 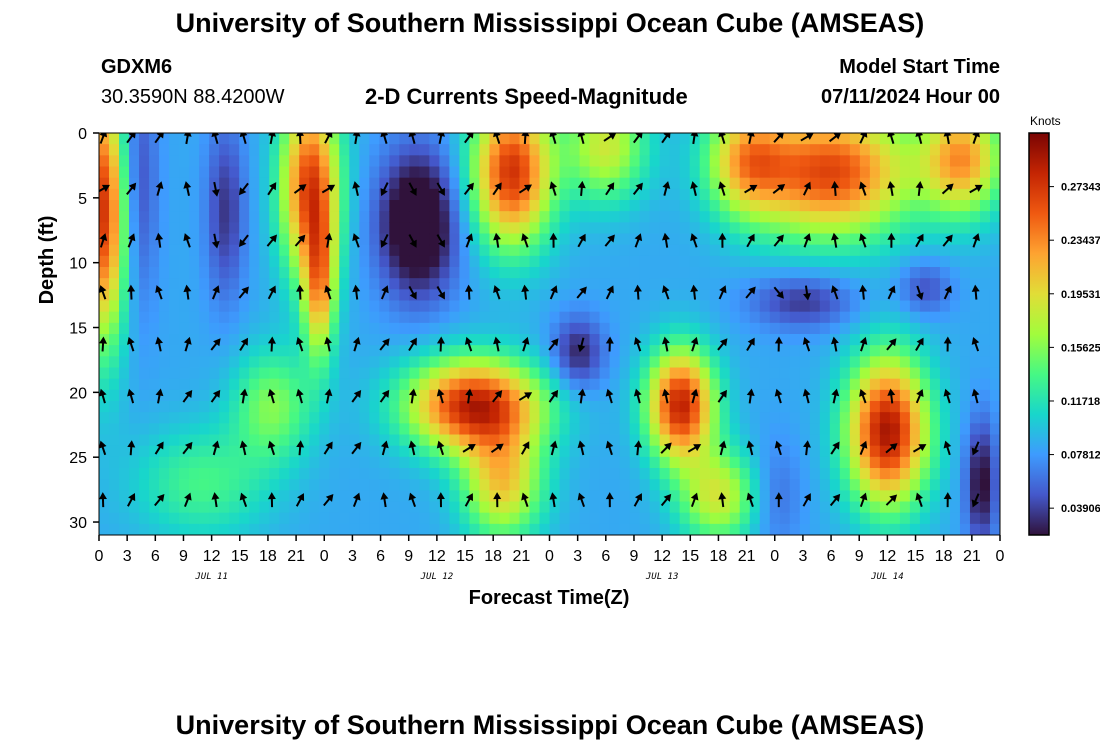 What do you see at coordinates (465, 556) in the screenshot?
I see `x-tick-label: 15` at bounding box center [465, 556].